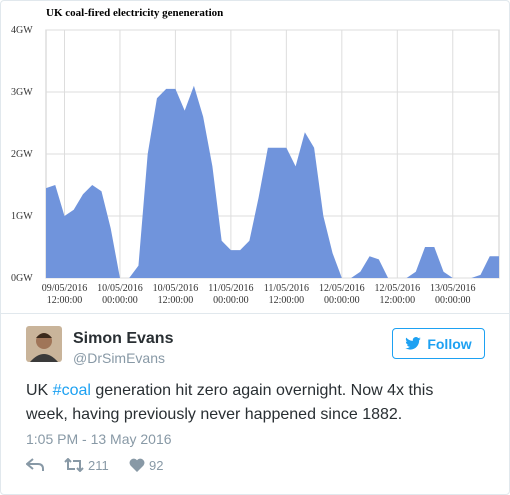  I want to click on reply-icon, so click(35, 465).